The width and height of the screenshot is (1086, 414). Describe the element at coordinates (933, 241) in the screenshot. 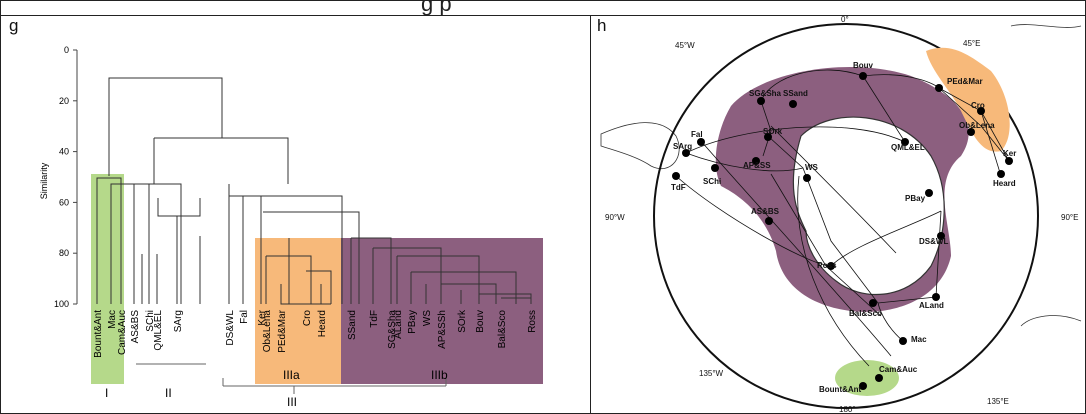

I see `site-label: DS&WL` at that location.